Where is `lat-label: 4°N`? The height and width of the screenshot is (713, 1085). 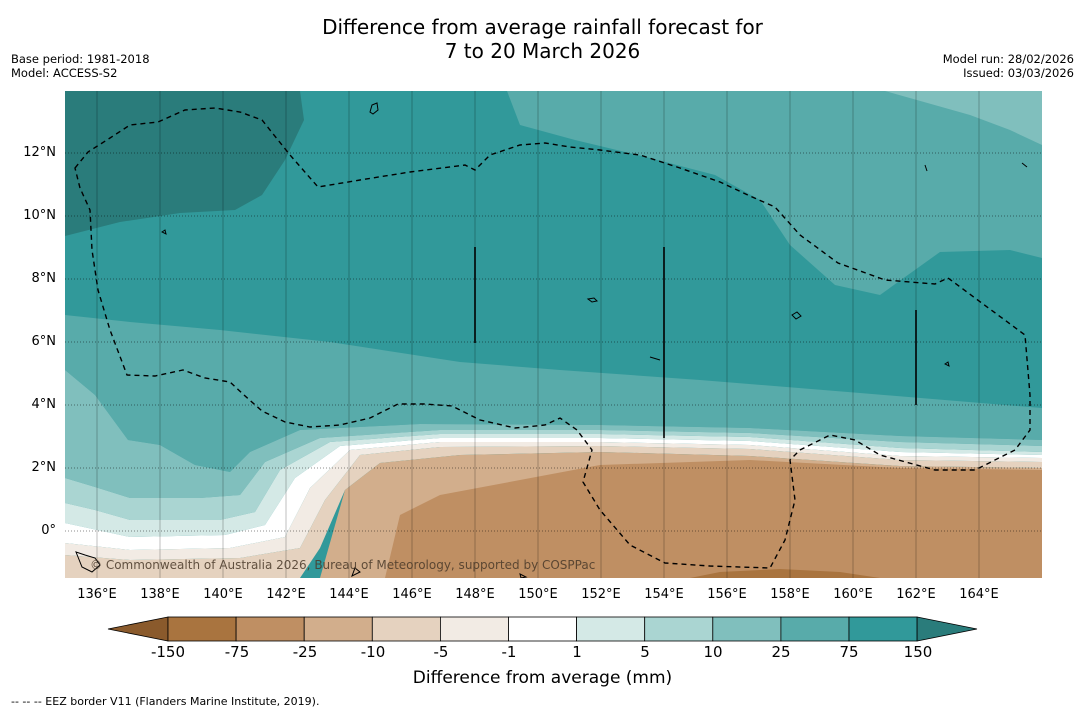
lat-label: 4°N is located at coordinates (44, 404).